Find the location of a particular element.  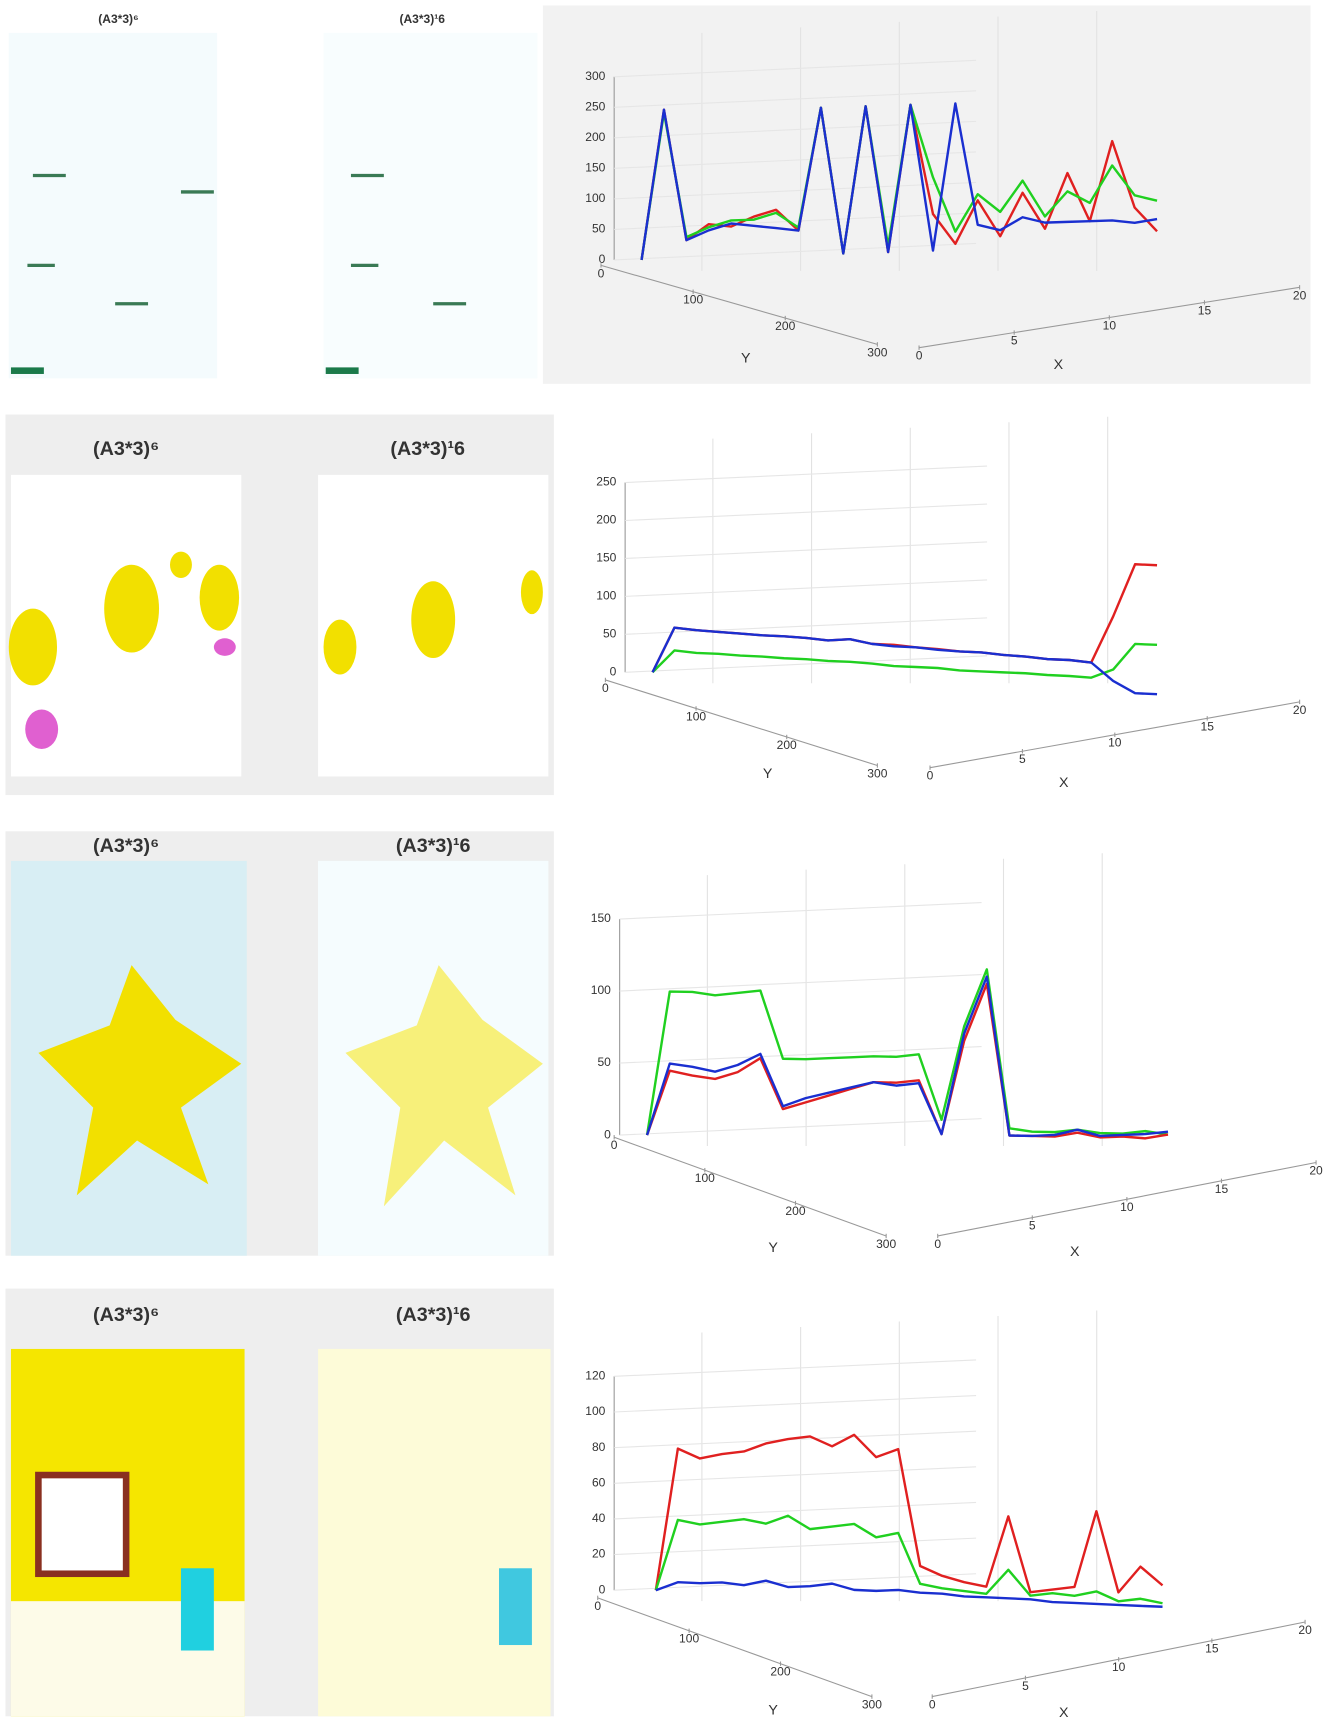

z-tick-label: 20 is located at coordinates (599, 1554).